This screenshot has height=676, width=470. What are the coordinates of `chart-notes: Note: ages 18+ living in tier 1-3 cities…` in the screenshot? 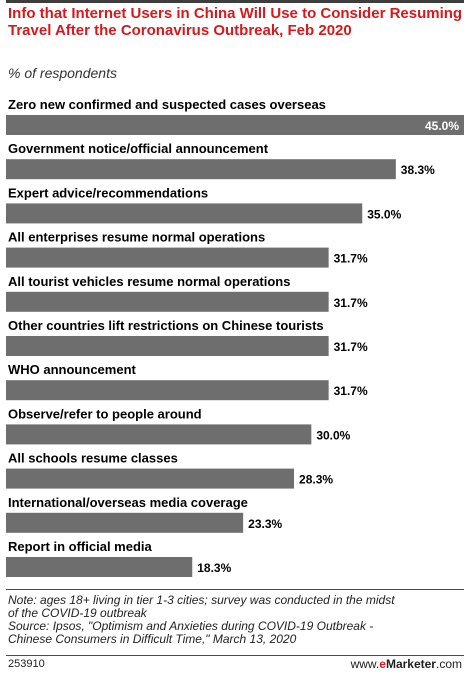 It's located at (236, 620).